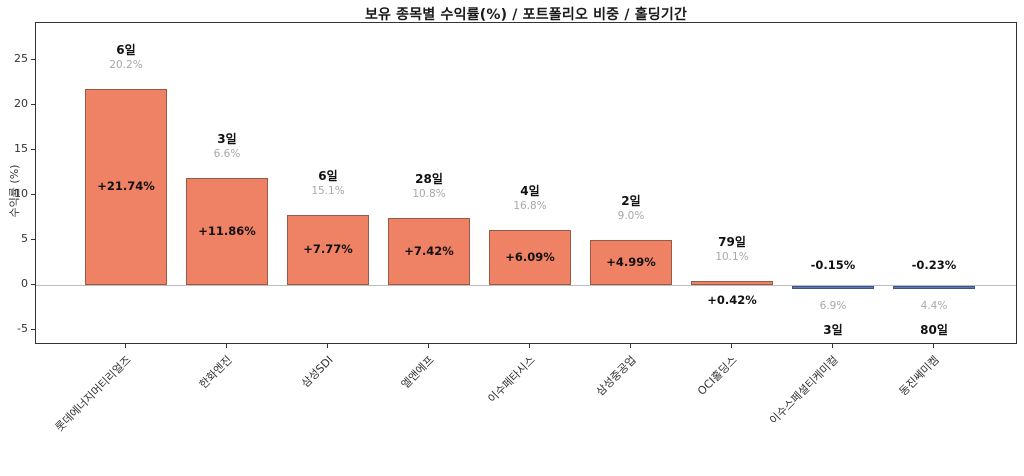 Image resolution: width=1024 pixels, height=476 pixels. Describe the element at coordinates (616, 376) in the screenshot. I see `x-category-label: 삼성중공업` at that location.